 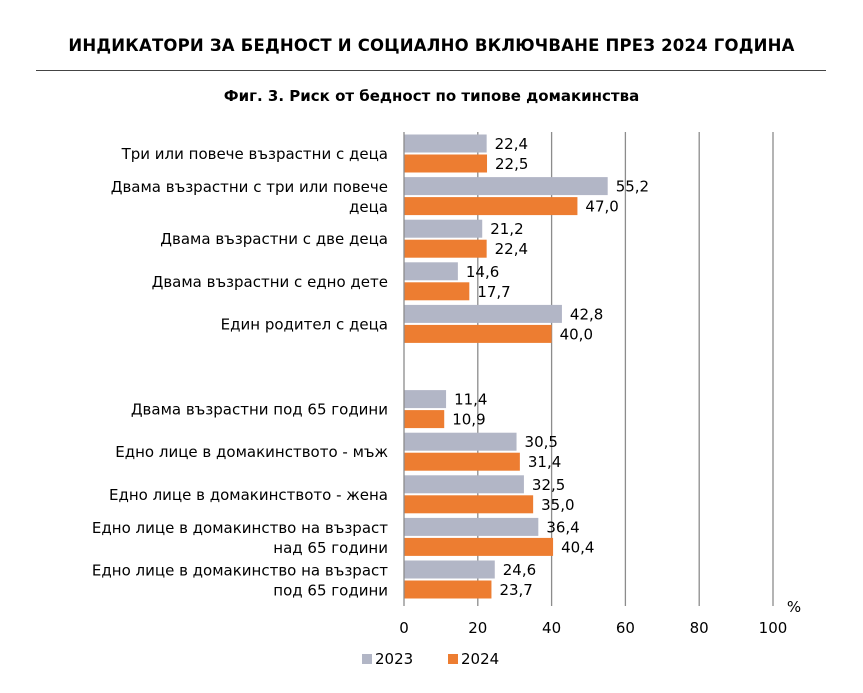 What do you see at coordinates (453, 659) in the screenshot?
I see `legend-swatch-2024` at bounding box center [453, 659].